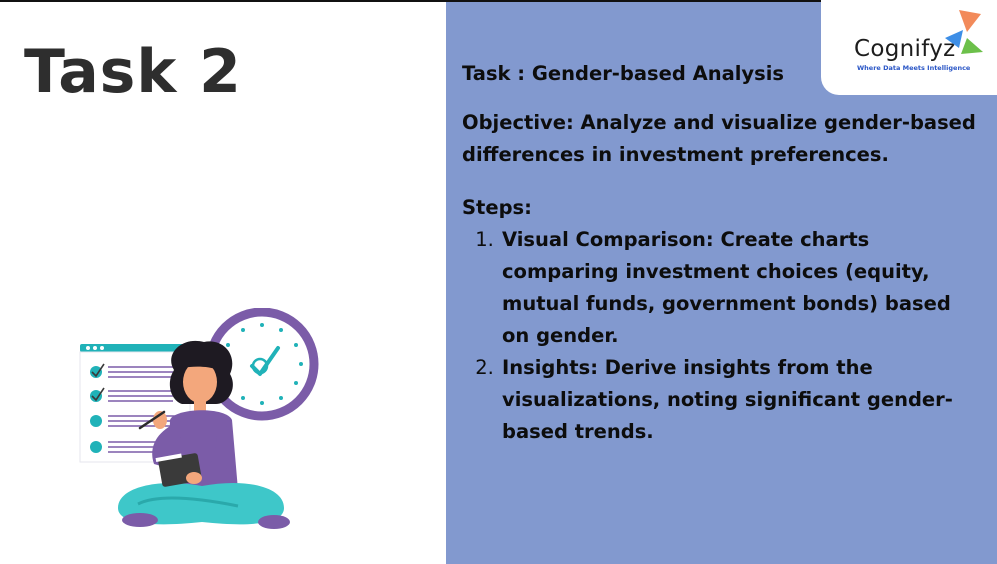 The height and width of the screenshot is (564, 997). I want to click on person-with-checklist-and-clock-icon, so click(199, 418).